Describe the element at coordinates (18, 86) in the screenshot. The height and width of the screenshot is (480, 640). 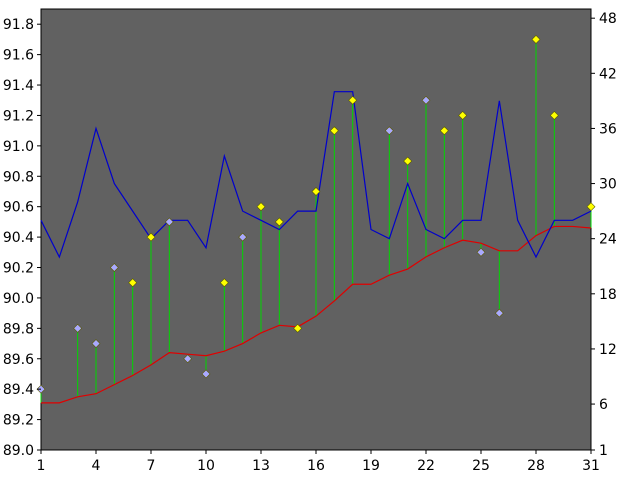
I see `left-y-tick-label: 91.4` at that location.